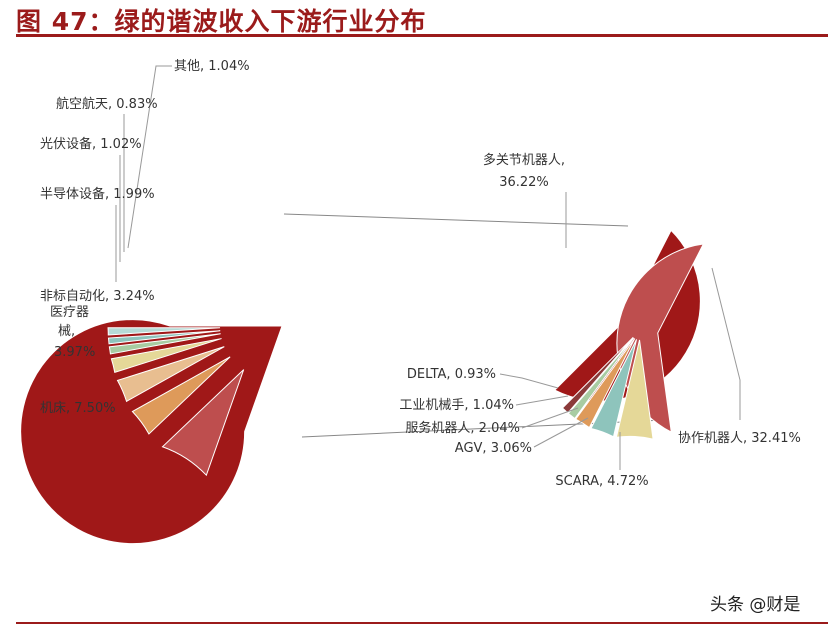 Image resolution: width=840 pixels, height=628 pixels. What do you see at coordinates (221, 21) in the screenshot?
I see `chart-title: 图 47：绿的谐波收入下游行业分布` at bounding box center [221, 21].